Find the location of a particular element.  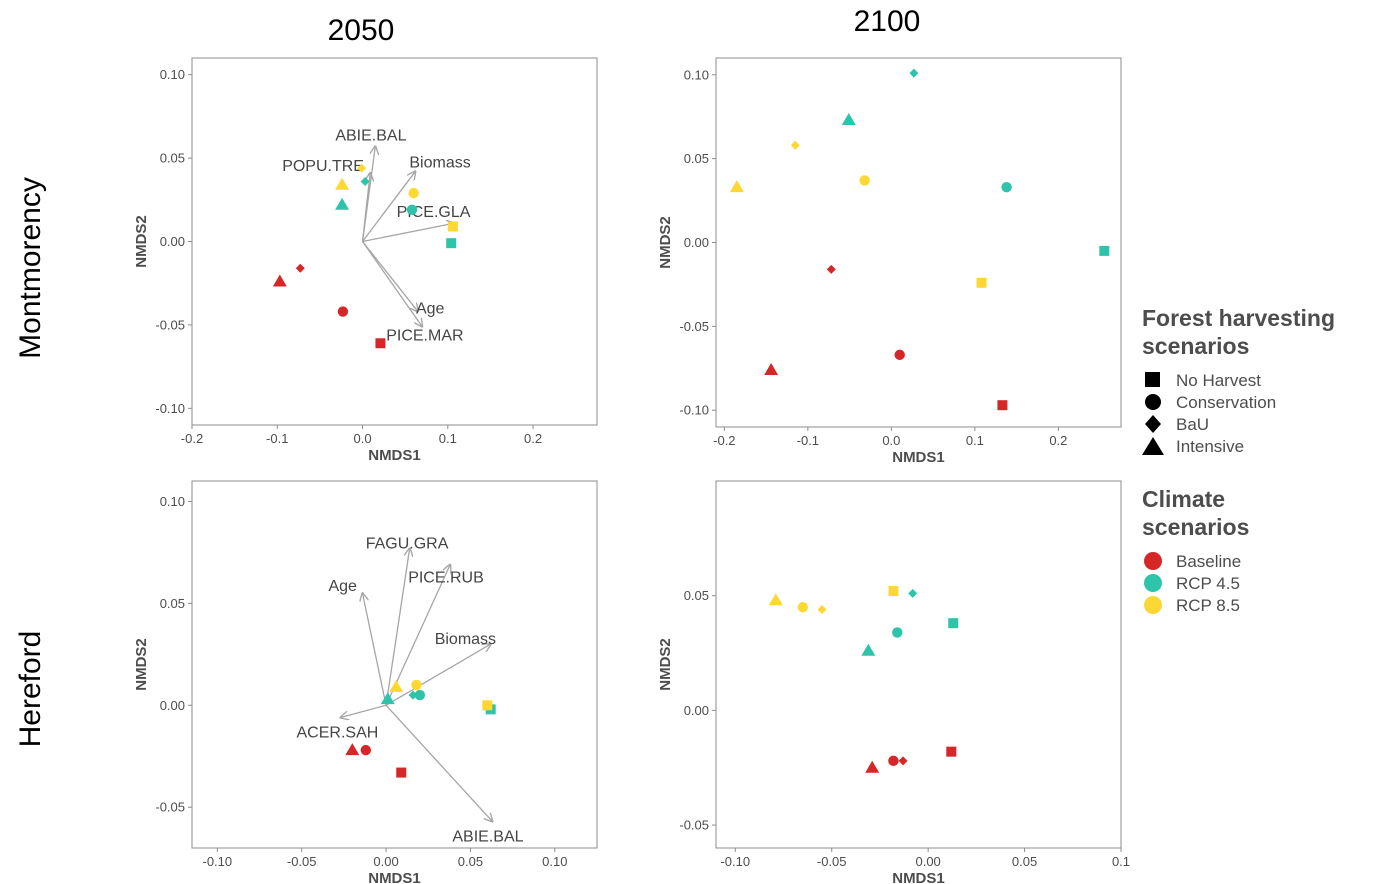

point-rcp-4-5-no-harvest is located at coordinates (953, 623).